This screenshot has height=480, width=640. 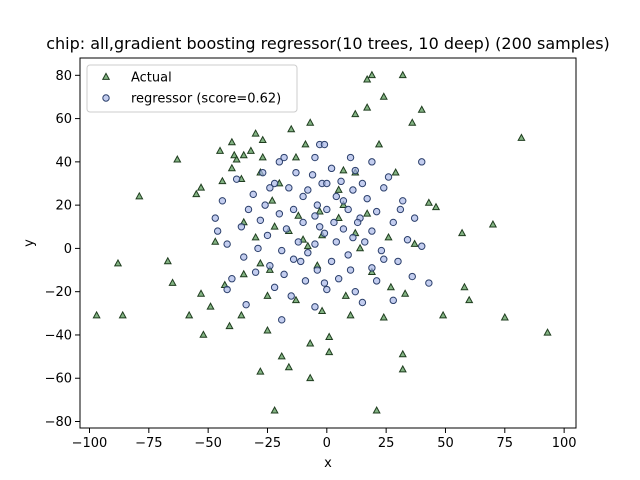 What do you see at coordinates (505, 443) in the screenshot?
I see `x-tick-label: 75` at bounding box center [505, 443].